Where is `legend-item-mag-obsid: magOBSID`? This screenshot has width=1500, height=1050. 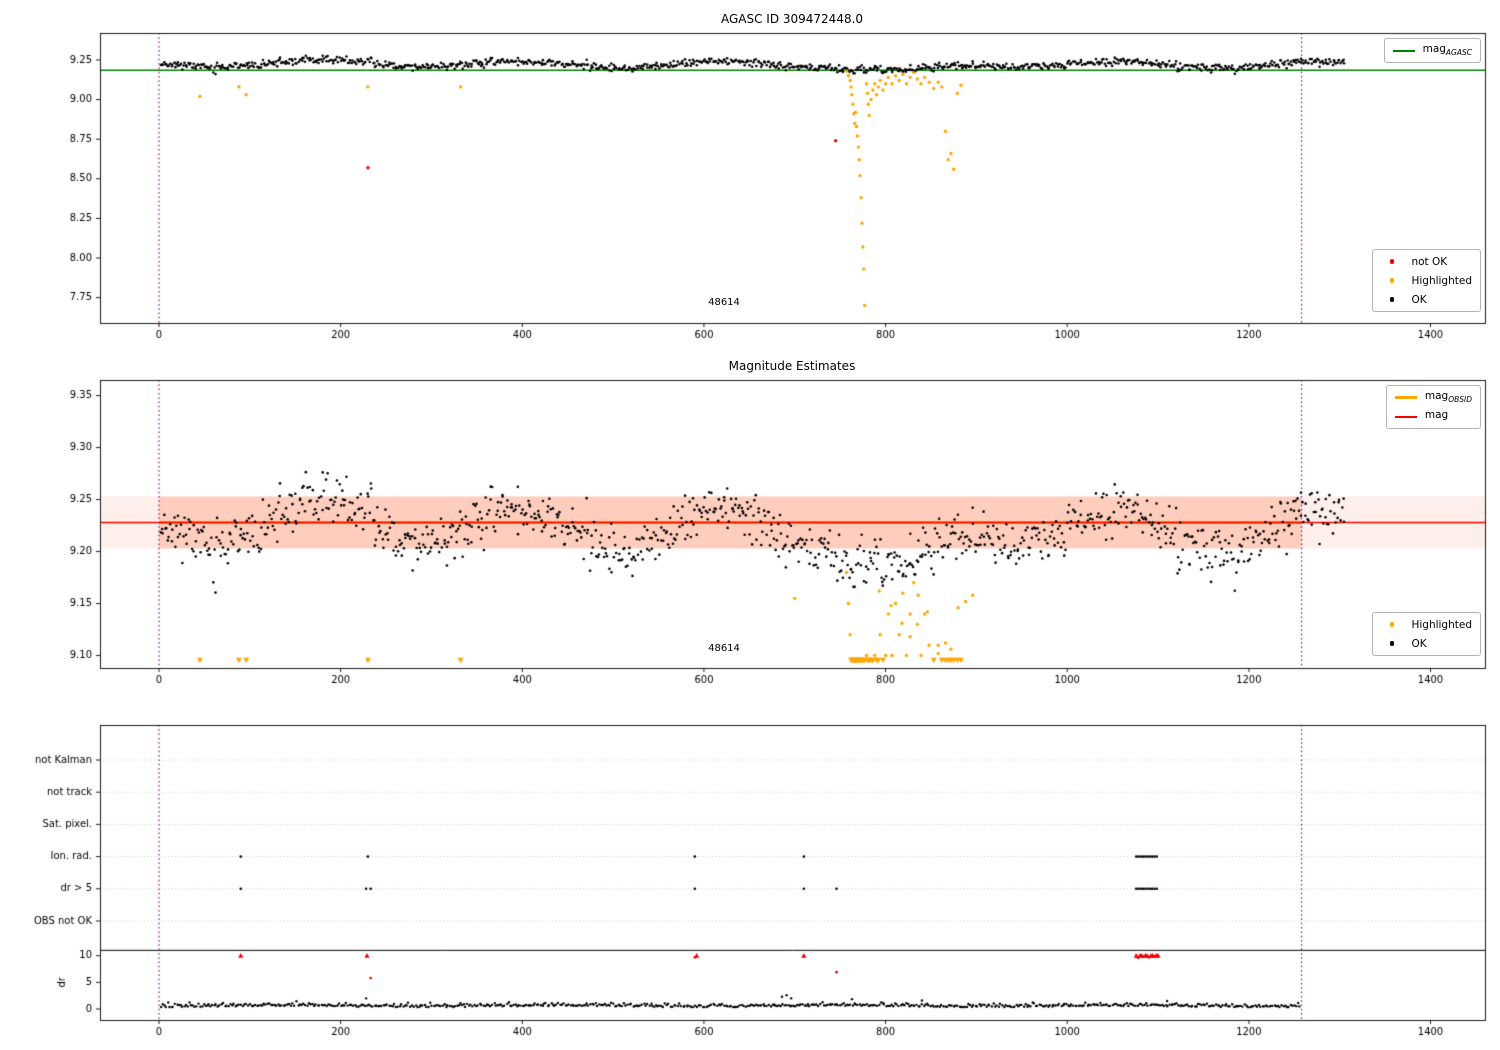
legend-item-mag-obsid: magOBSID is located at coordinates (1433, 397).